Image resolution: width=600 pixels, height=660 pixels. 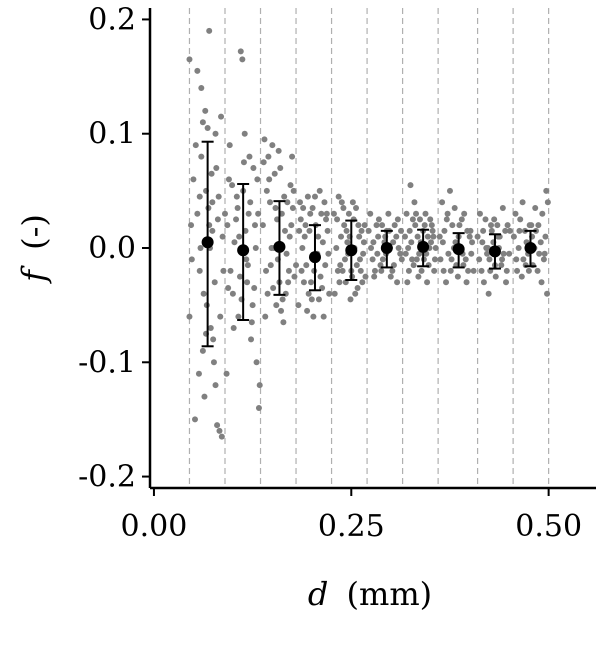 What do you see at coordinates (34, 249) in the screenshot?
I see `y-axis-label: f (-)` at bounding box center [34, 249].